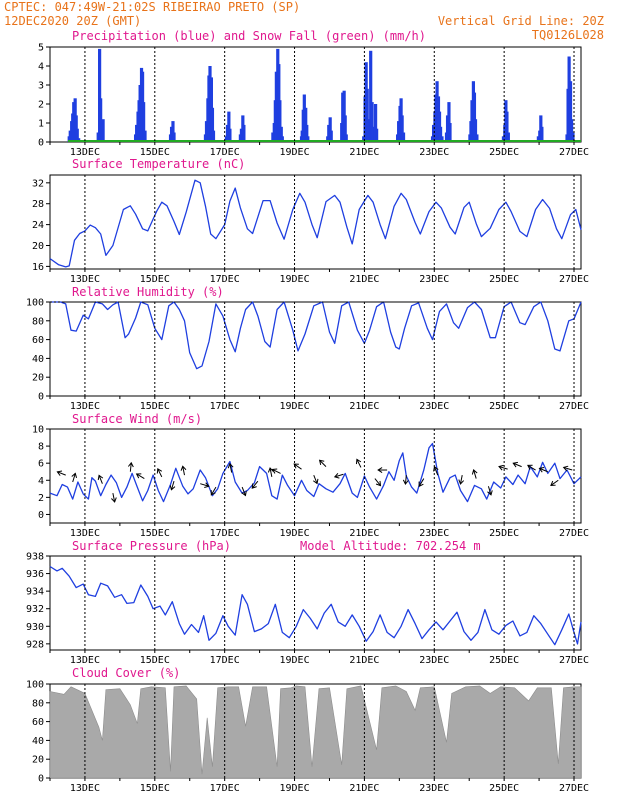 This screenshot has height=800, width=618. What do you see at coordinates (315, 472) in the screenshot?
I see `wind-speed-line` at bounding box center [315, 472].